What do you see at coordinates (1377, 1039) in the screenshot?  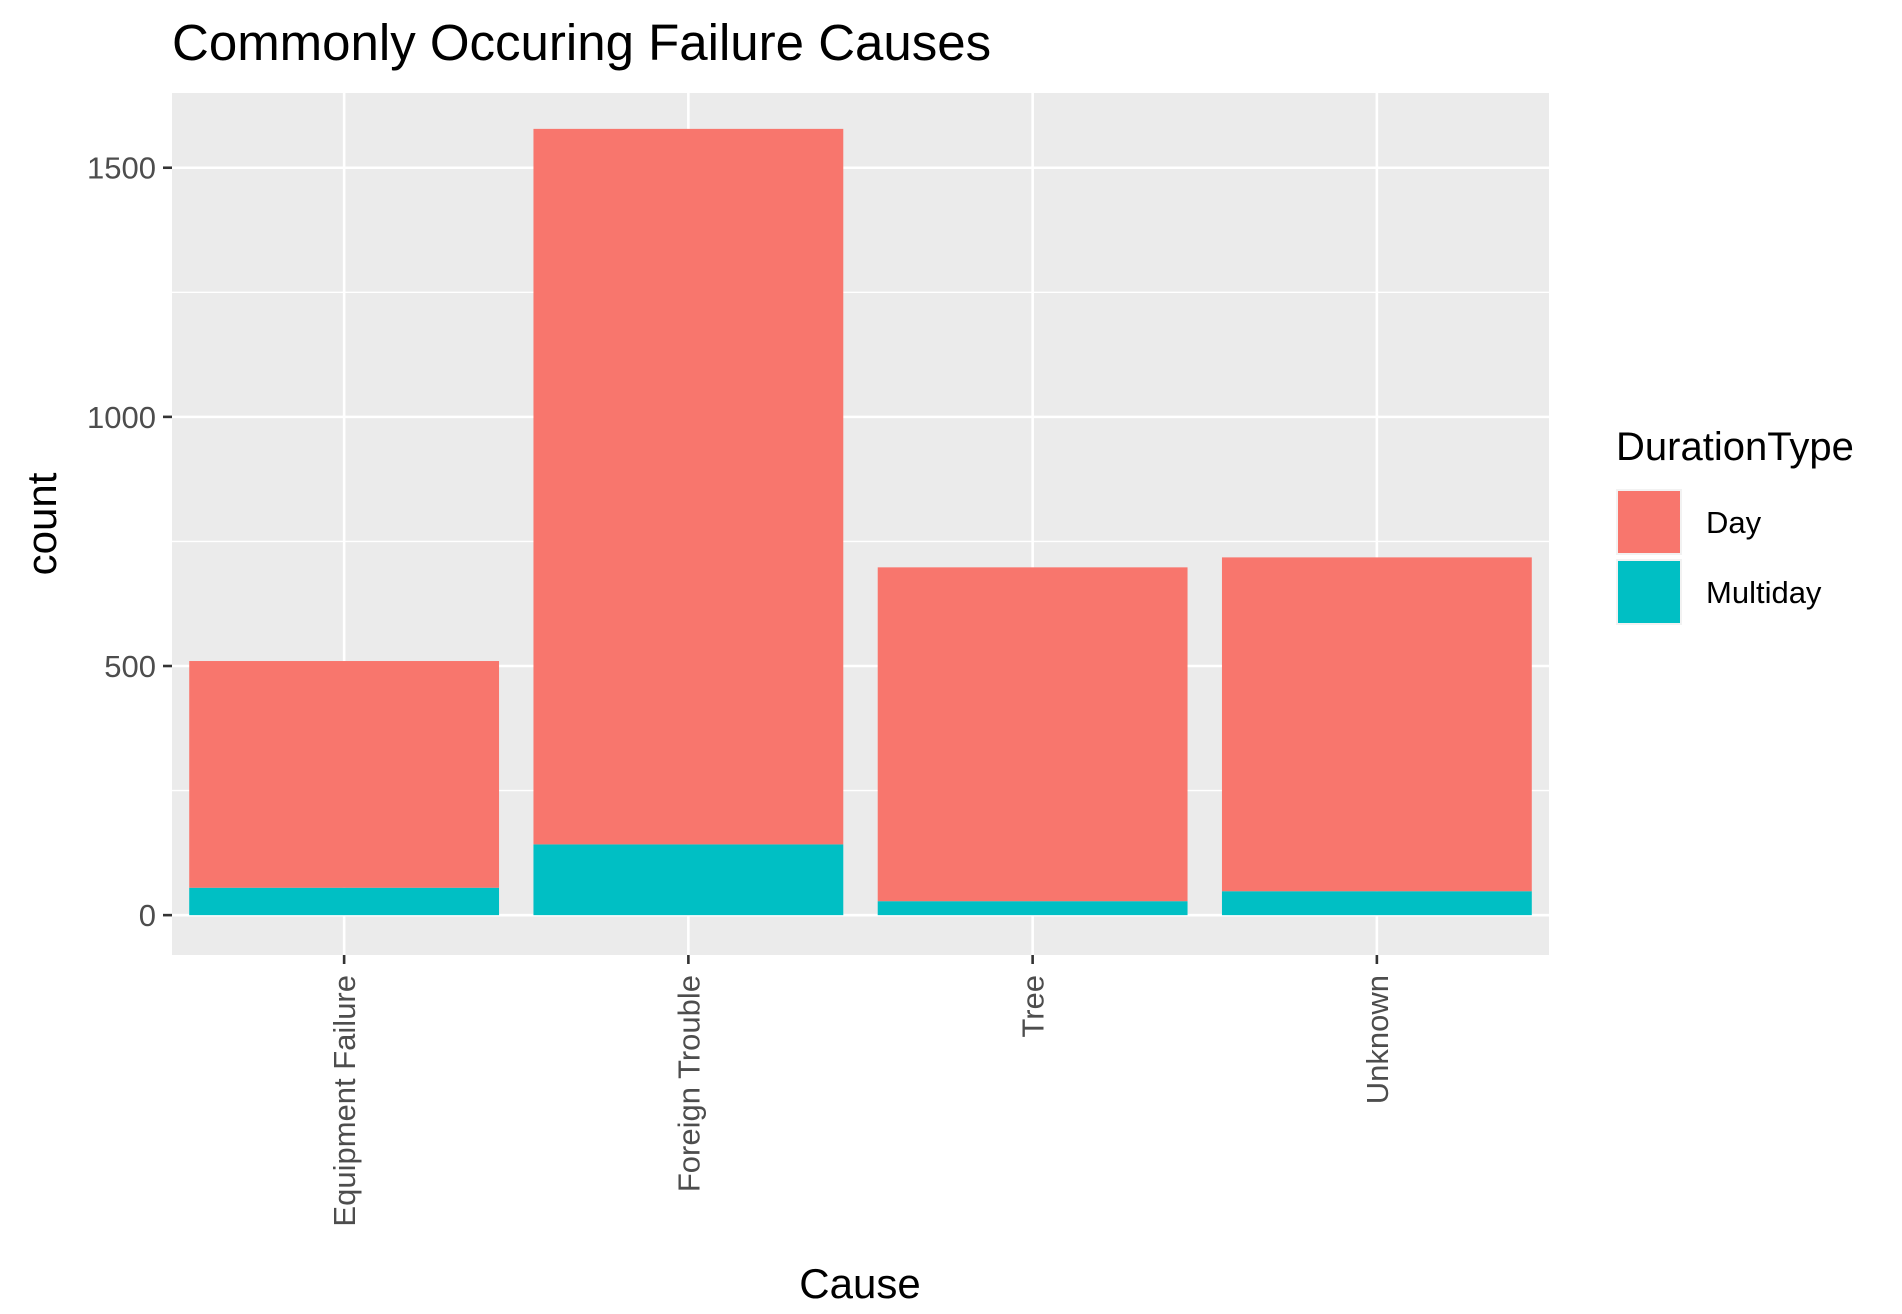 I see `x-tick-label: Unknown` at bounding box center [1377, 1039].